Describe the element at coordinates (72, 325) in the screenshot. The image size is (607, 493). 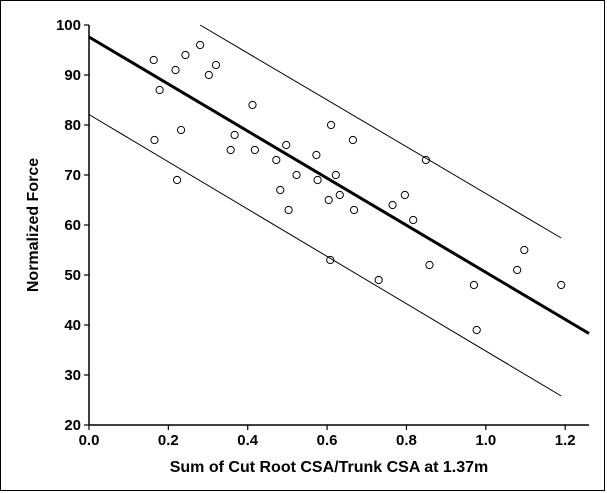
I see `y-tick-label: 40` at that location.